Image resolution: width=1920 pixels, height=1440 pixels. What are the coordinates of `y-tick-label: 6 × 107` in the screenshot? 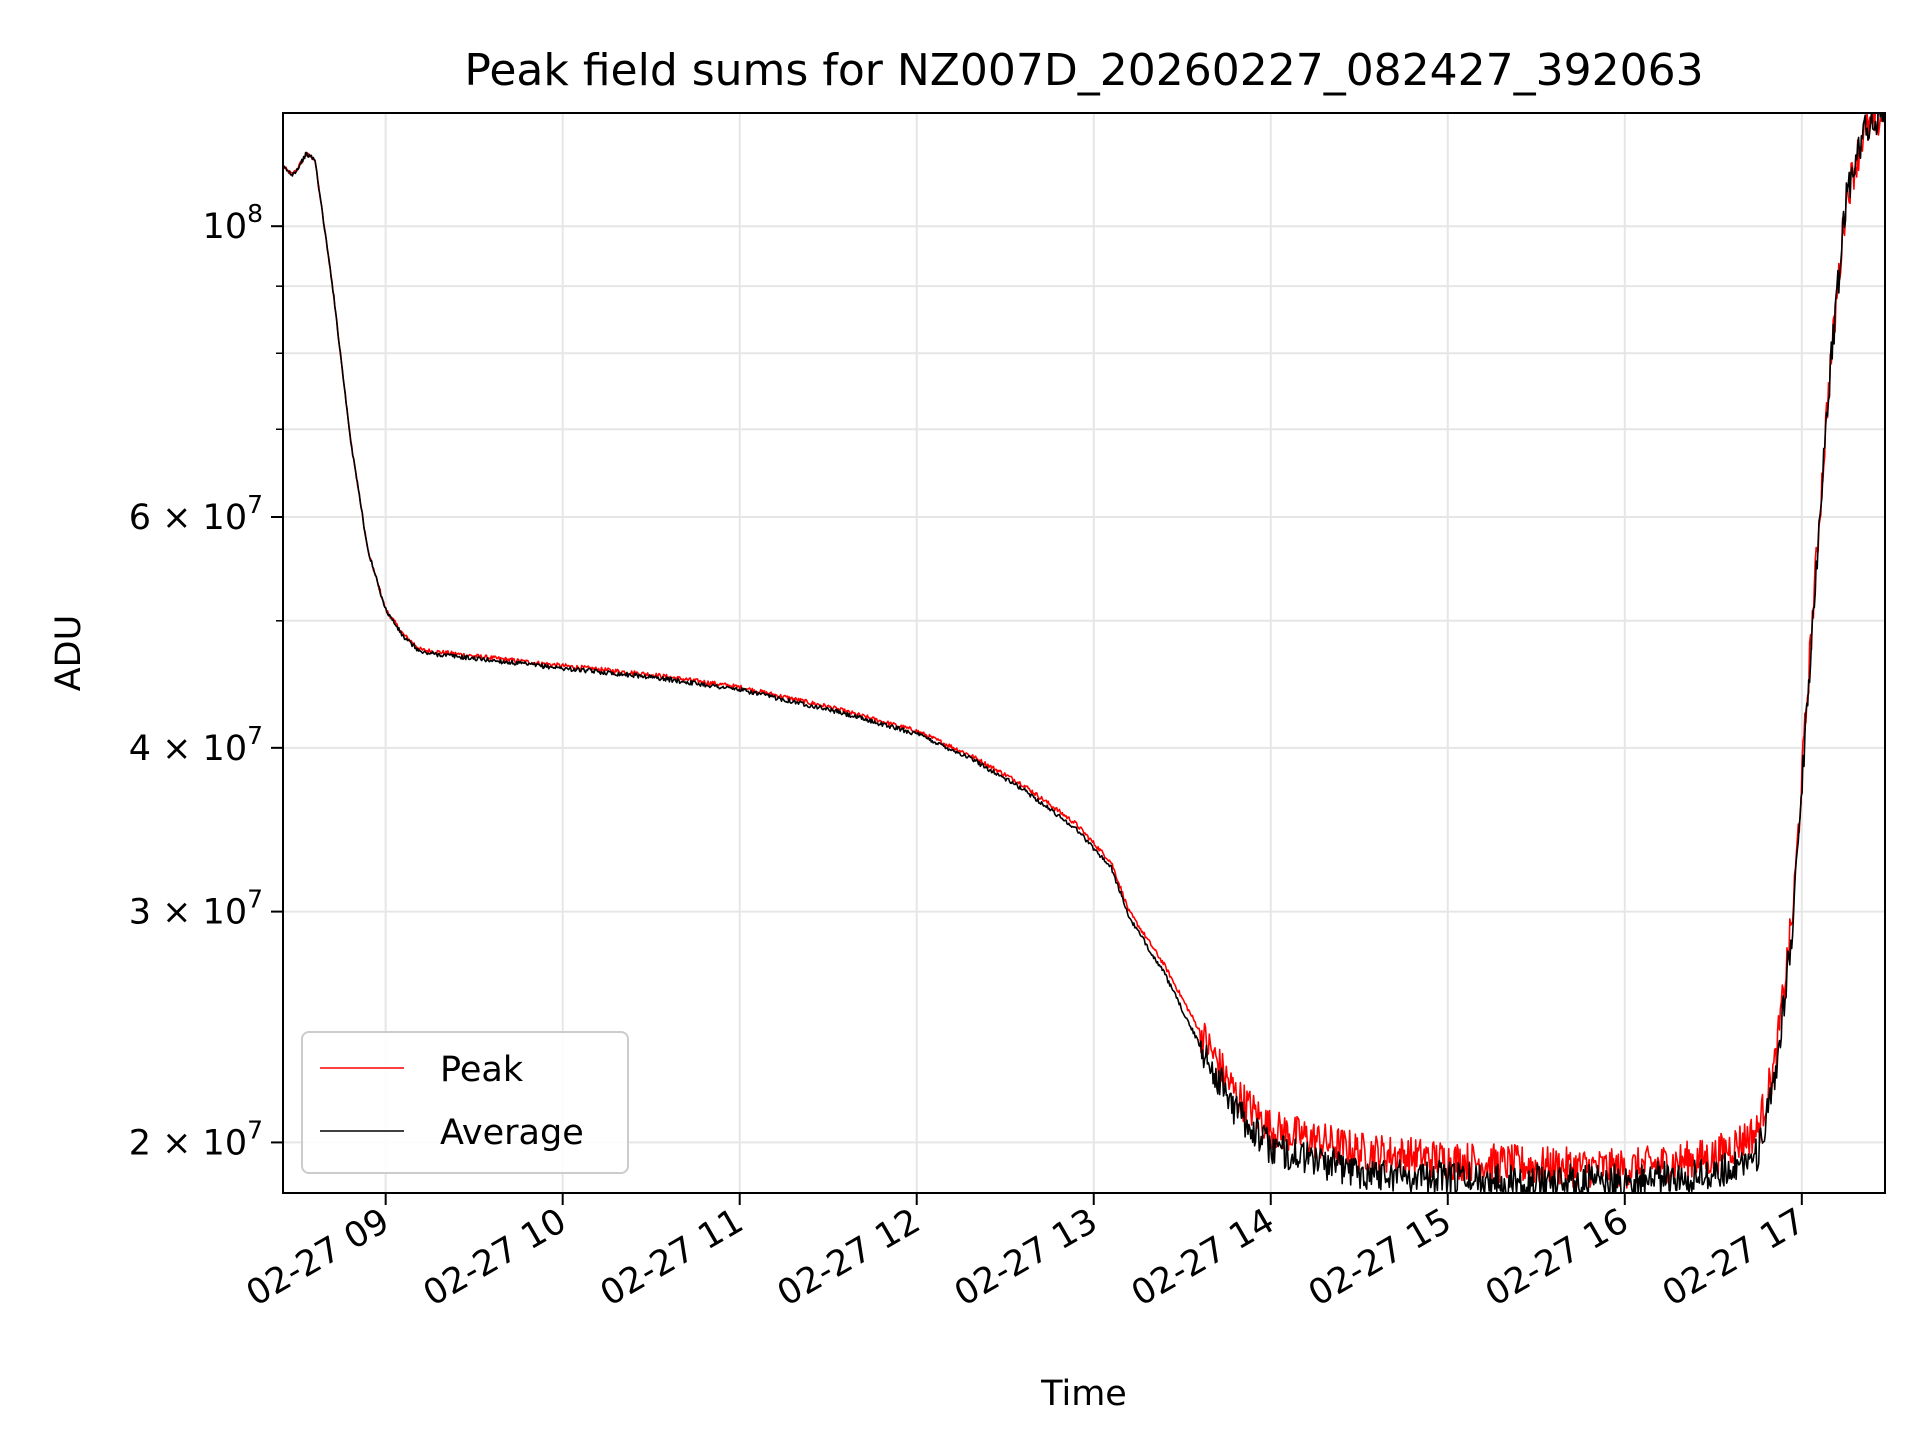 It's located at (196, 514).